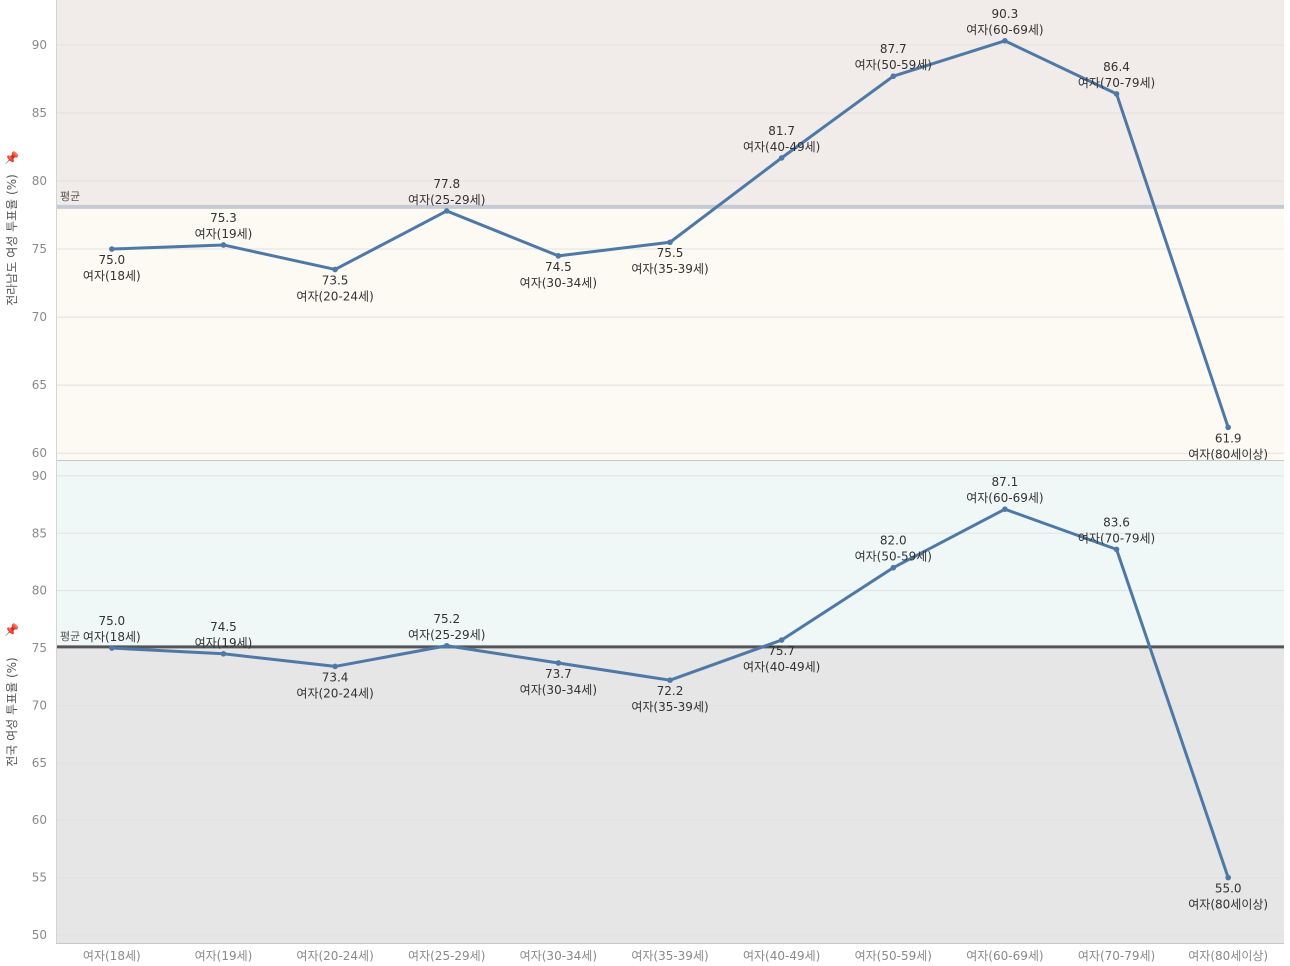  What do you see at coordinates (223, 218) in the screenshot?
I see `data-label-value: 75.3` at bounding box center [223, 218].